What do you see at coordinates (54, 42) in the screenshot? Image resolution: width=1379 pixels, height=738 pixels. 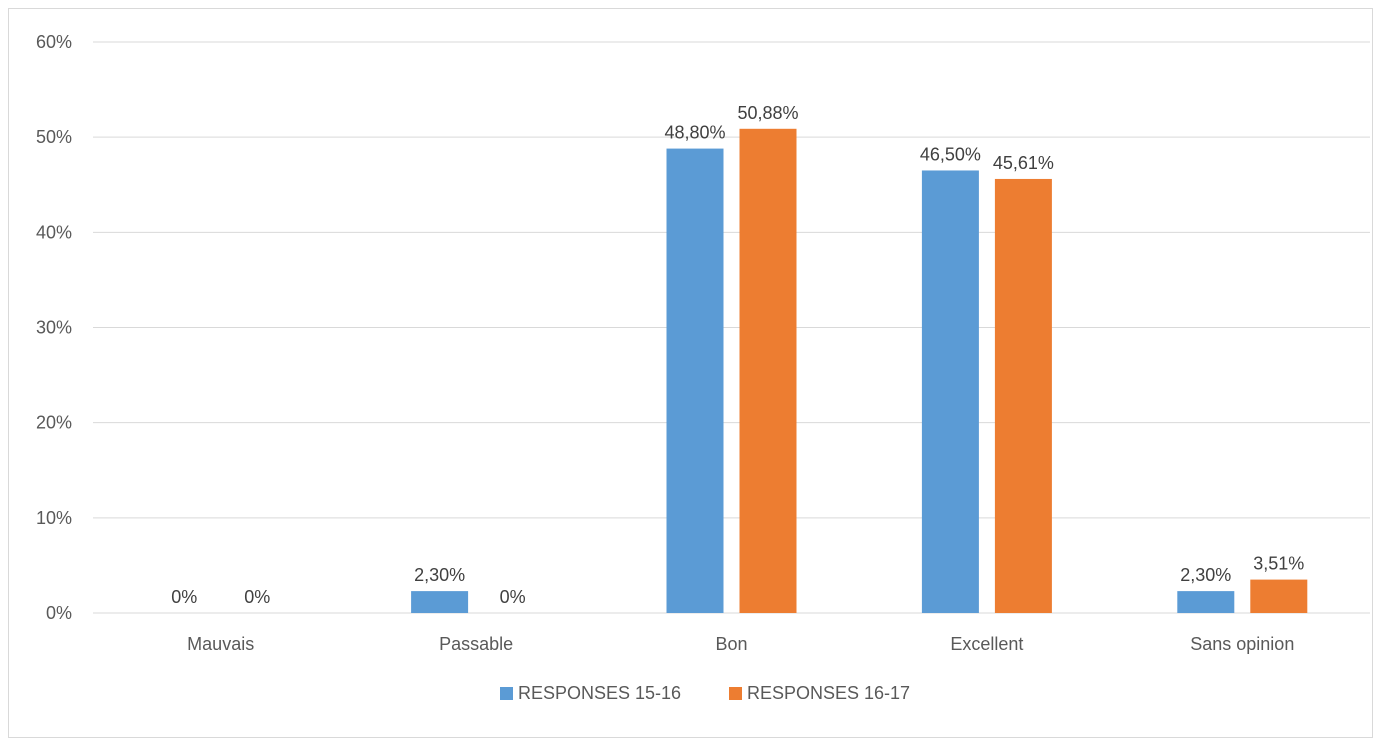 I see `y-tick-label: 60%` at bounding box center [54, 42].